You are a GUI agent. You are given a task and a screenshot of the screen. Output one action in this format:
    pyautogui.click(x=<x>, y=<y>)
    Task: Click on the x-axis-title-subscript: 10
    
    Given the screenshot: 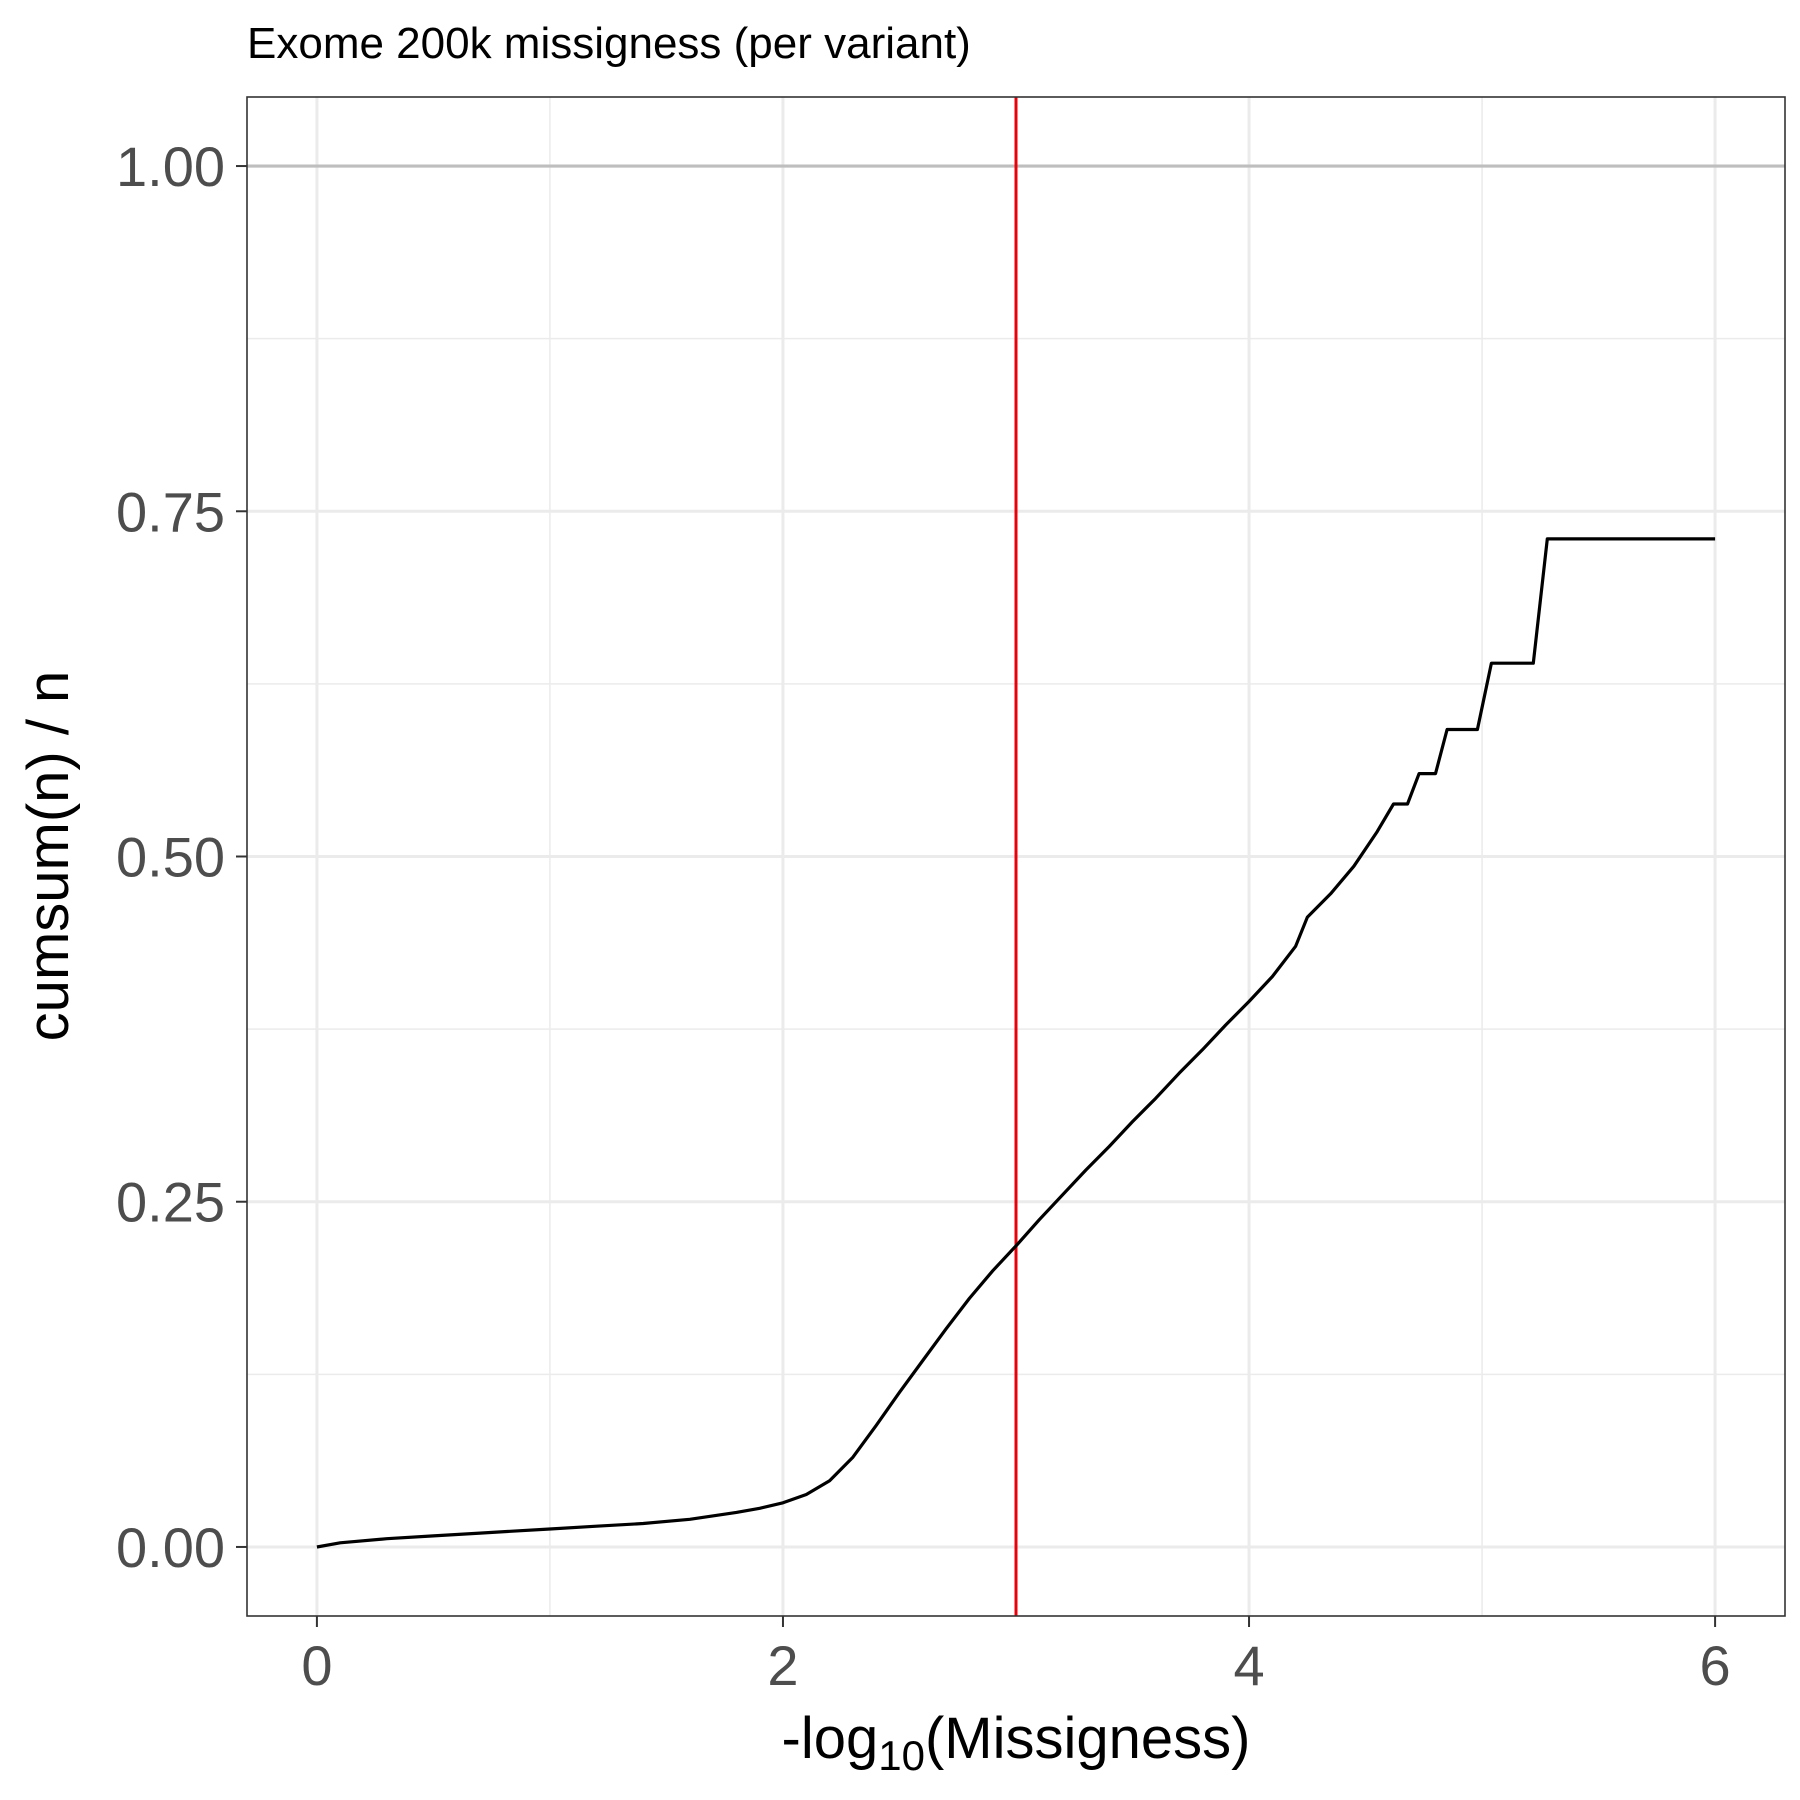 What is the action you would take?
    pyautogui.click(x=901, y=1755)
    